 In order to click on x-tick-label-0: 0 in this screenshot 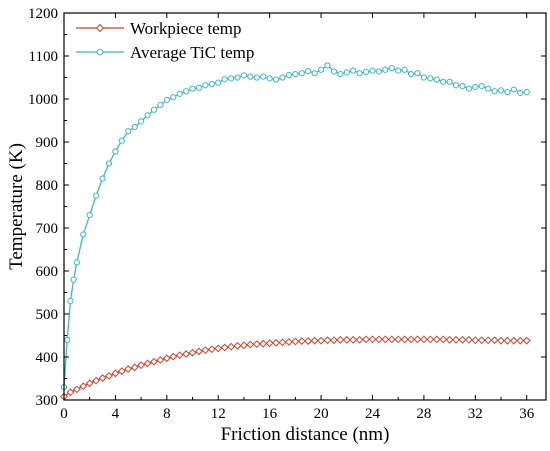, I will do `click(64, 414)`.